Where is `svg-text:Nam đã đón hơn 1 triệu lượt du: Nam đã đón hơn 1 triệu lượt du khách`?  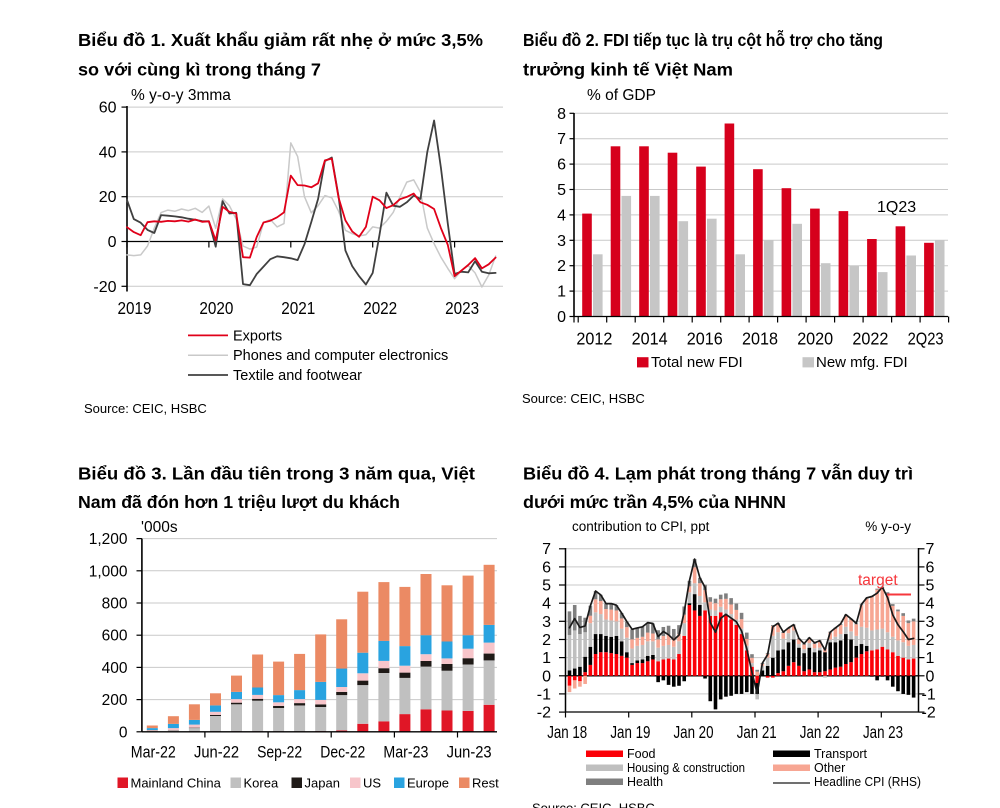 svg-text:Nam đã đón hơn 1 triệu lượt du: Nam đã đón hơn 1 triệu lượt du khách is located at coordinates (239, 502).